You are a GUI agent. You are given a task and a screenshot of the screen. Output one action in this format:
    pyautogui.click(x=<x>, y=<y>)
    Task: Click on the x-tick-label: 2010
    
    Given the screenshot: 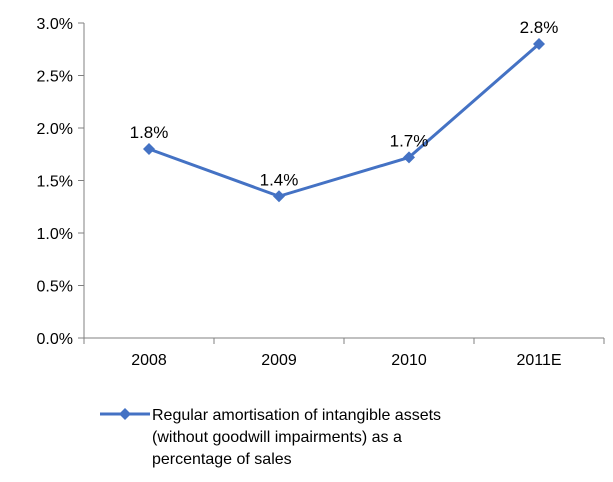 What is the action you would take?
    pyautogui.click(x=409, y=360)
    